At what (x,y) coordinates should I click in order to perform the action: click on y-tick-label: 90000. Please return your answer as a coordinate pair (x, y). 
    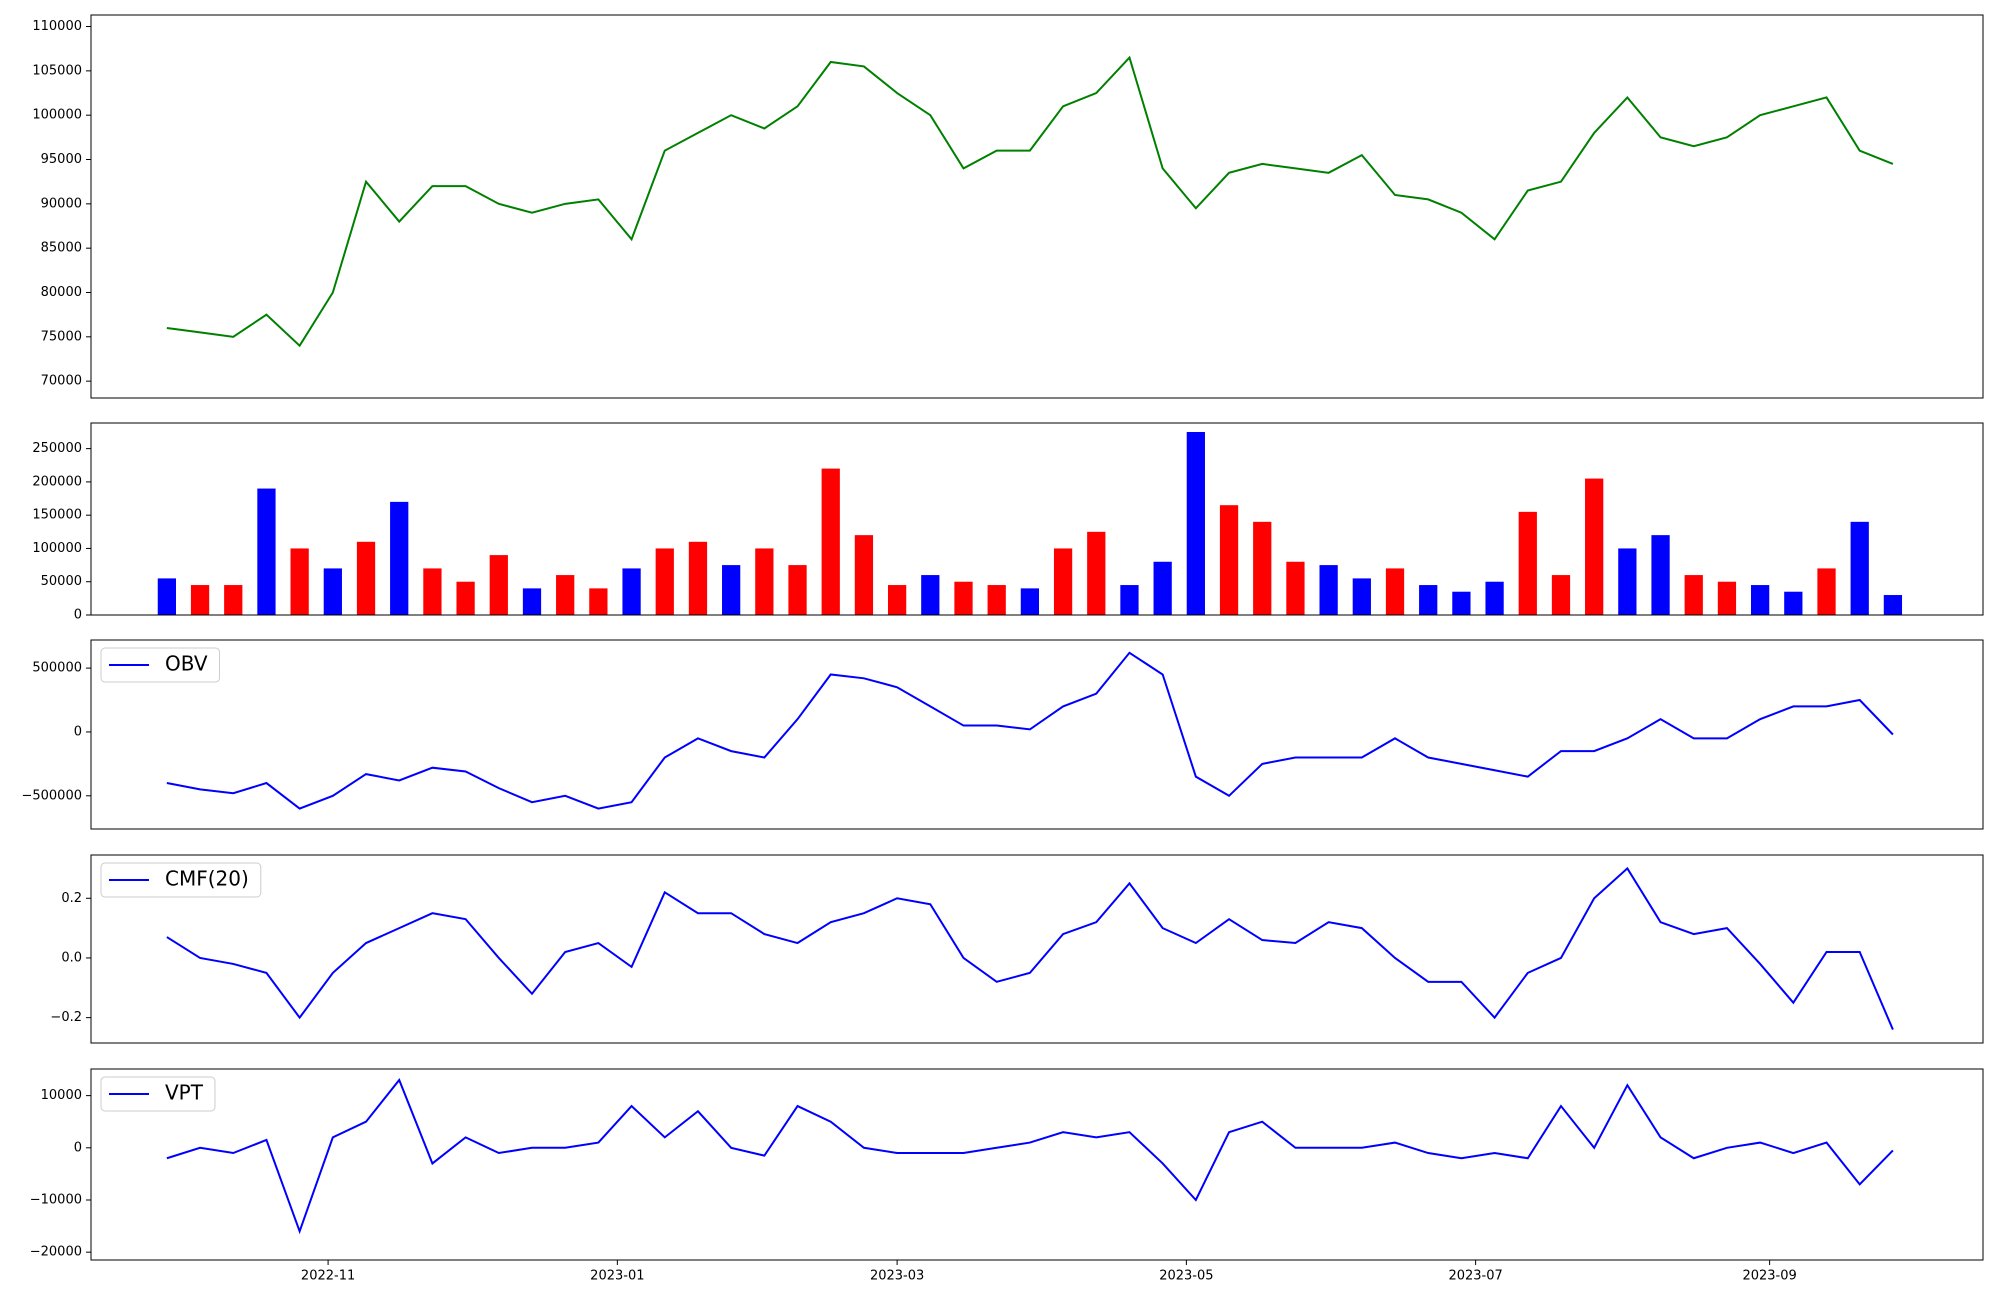
    Looking at the image, I should click on (61, 203).